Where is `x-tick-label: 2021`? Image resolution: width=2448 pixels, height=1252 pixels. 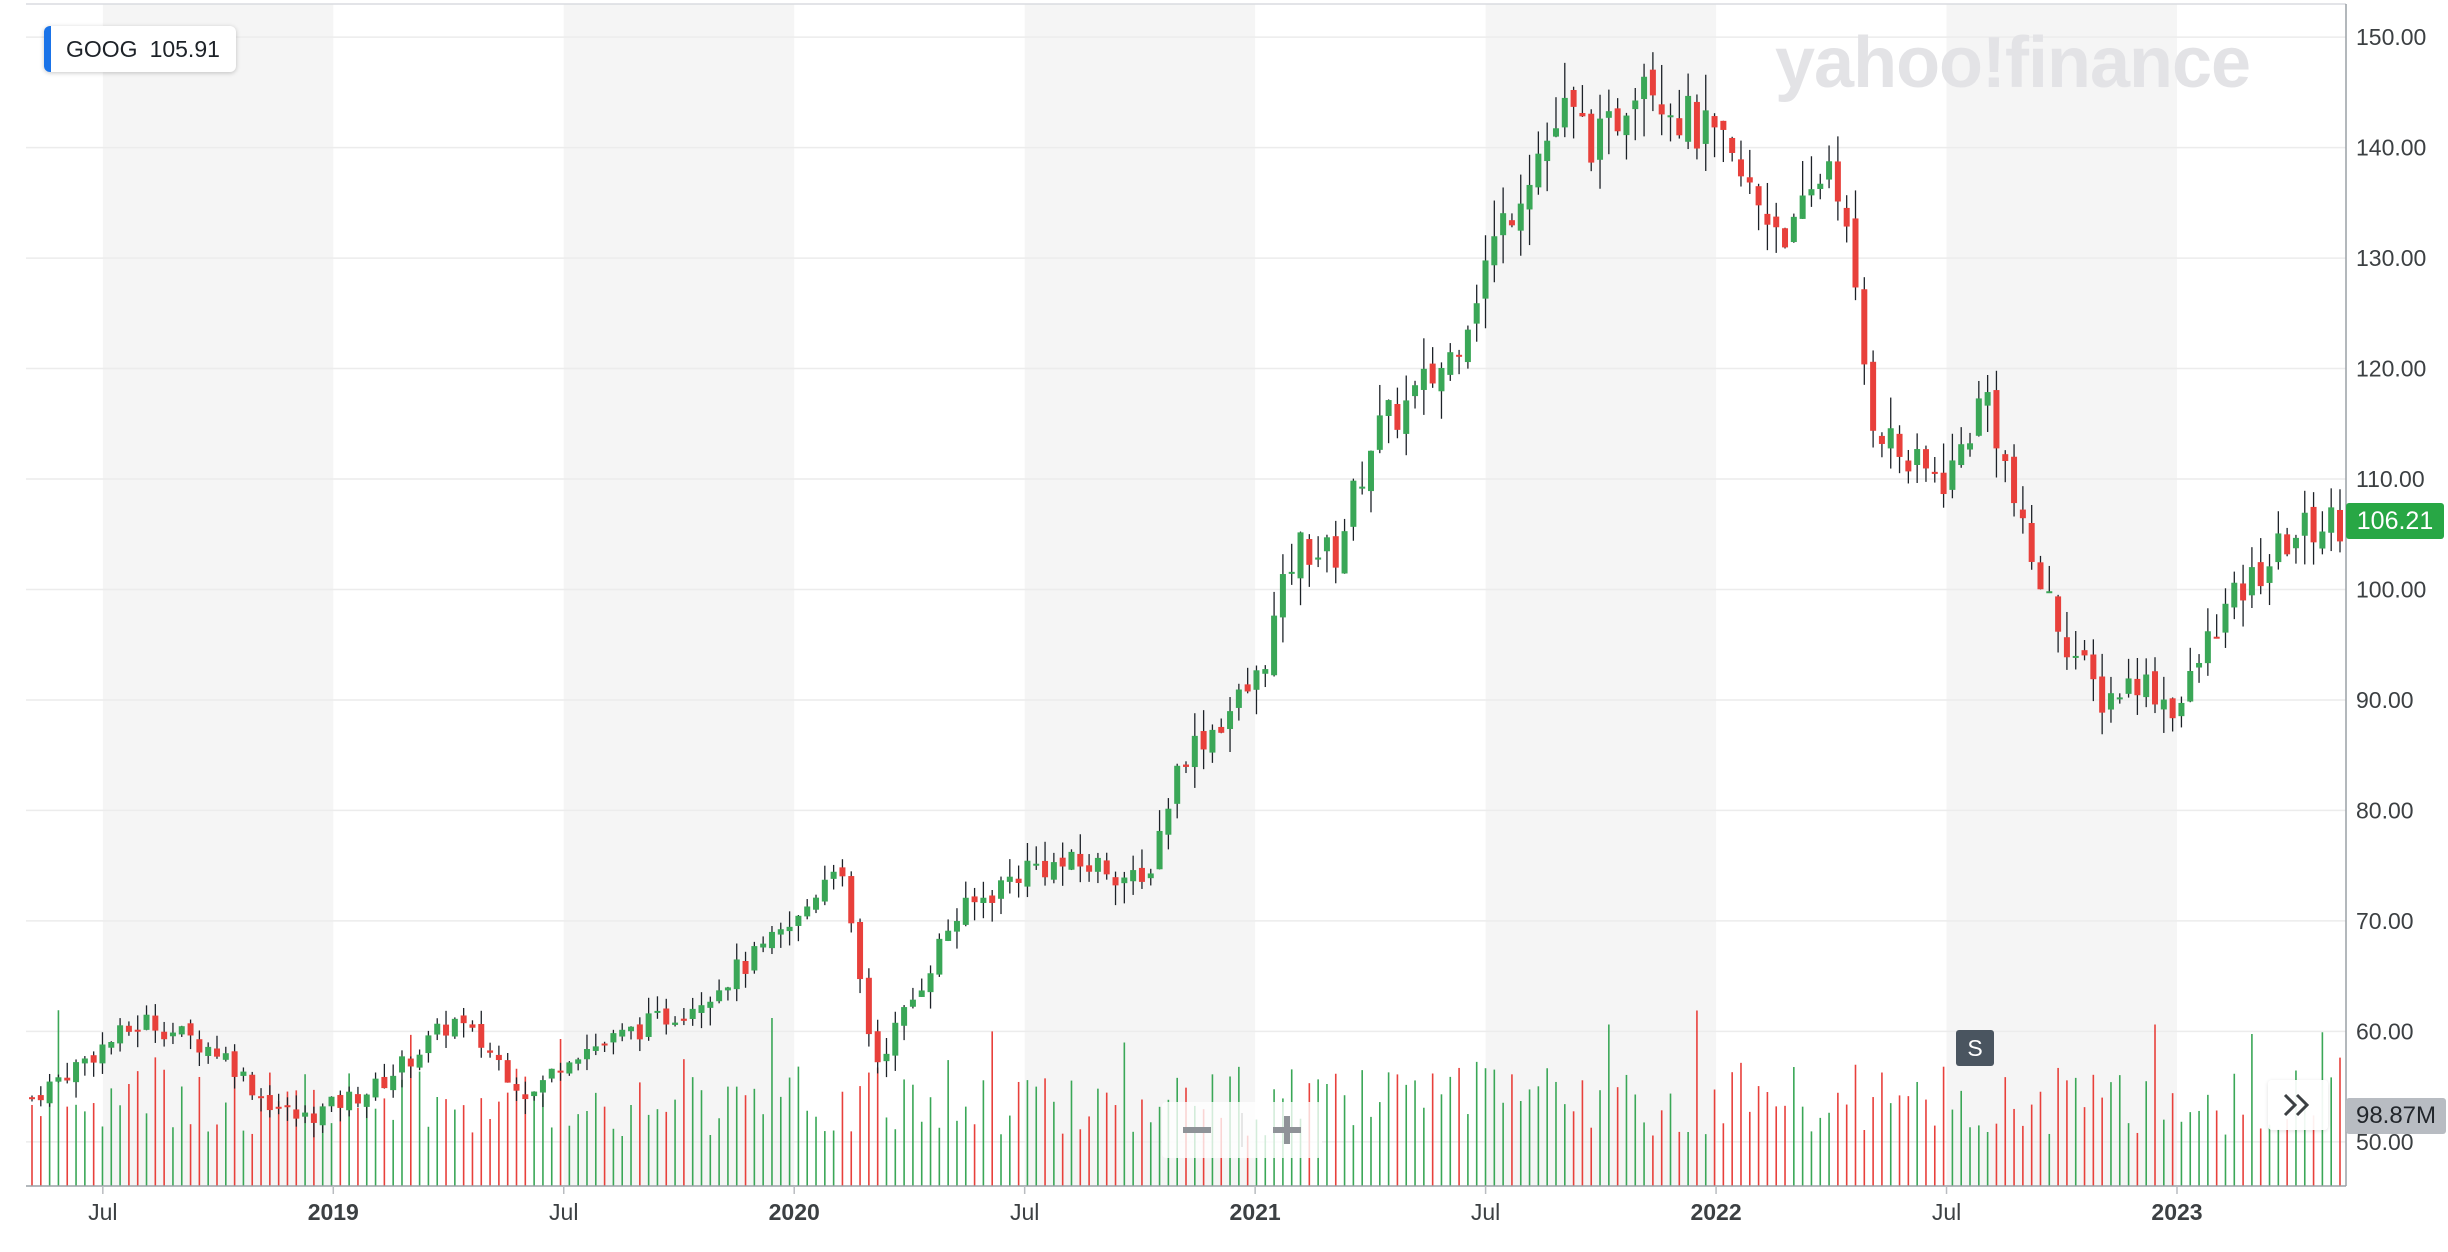
x-tick-label: 2021 is located at coordinates (1255, 1212).